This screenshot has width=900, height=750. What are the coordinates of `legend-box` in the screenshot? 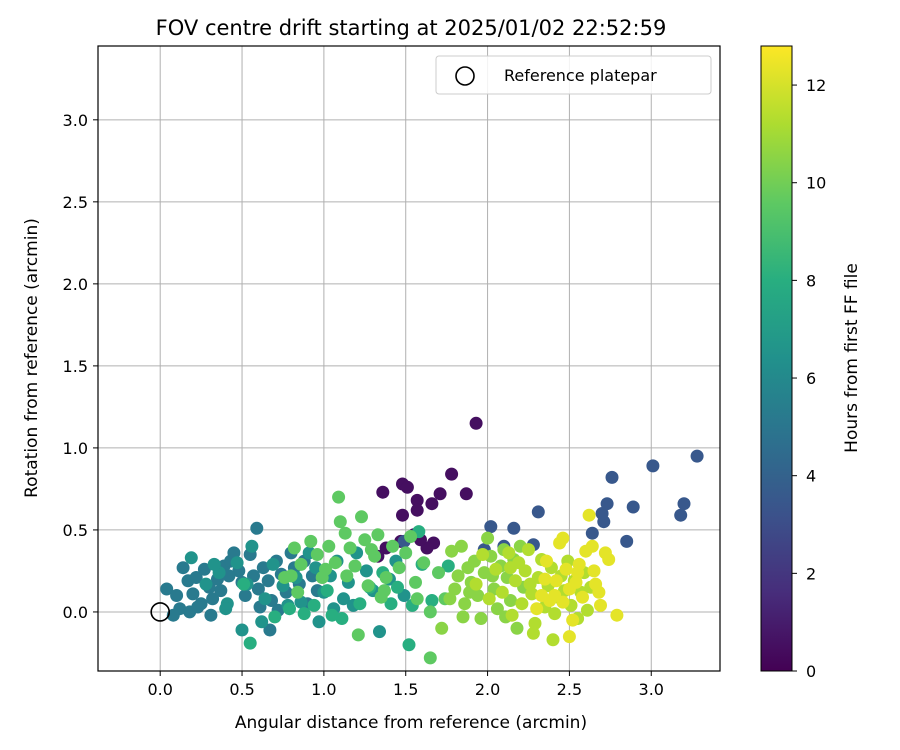 It's located at (573, 75).